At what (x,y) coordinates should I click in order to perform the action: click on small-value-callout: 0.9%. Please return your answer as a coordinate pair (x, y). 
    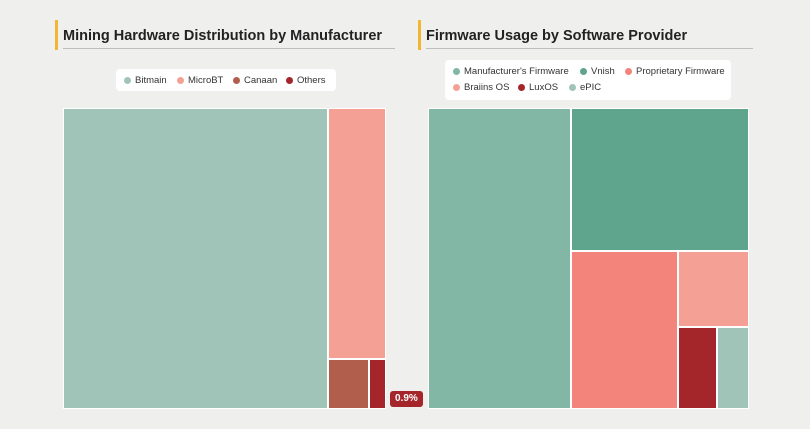
    Looking at the image, I should click on (406, 399).